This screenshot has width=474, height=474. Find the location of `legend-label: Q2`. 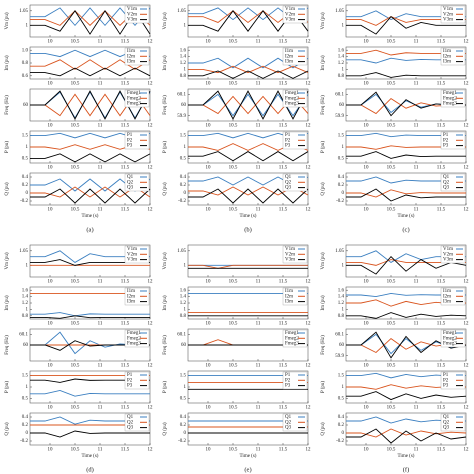

legend-label: Q2 is located at coordinates (446, 422).